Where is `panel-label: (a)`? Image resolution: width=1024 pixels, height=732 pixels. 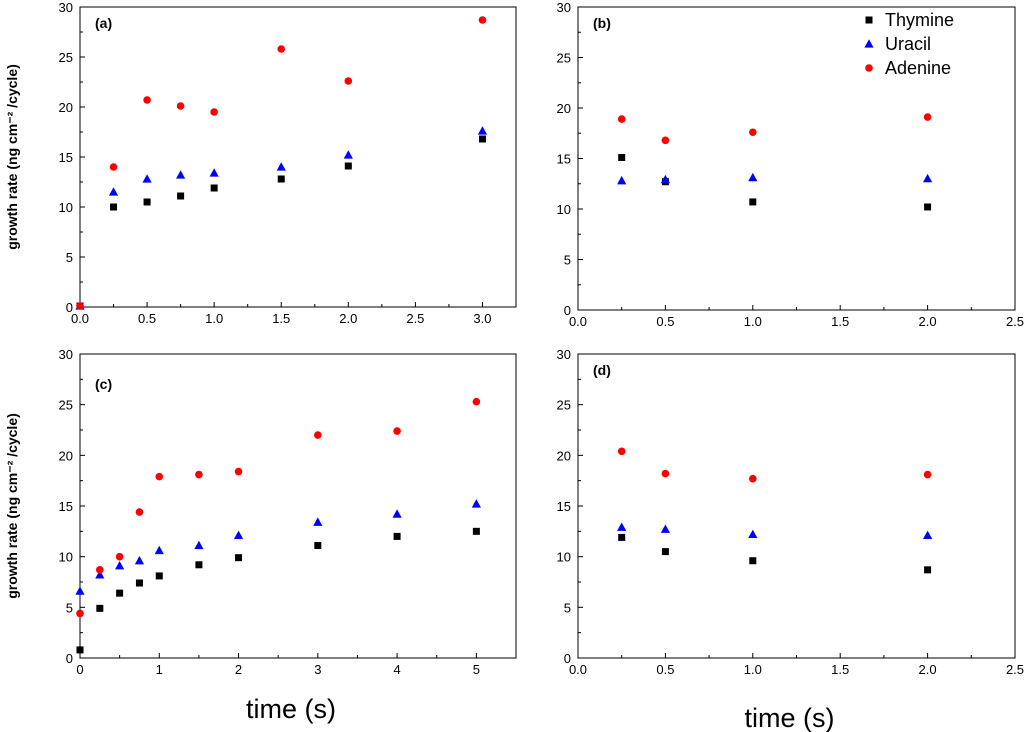 panel-label: (a) is located at coordinates (103, 23).